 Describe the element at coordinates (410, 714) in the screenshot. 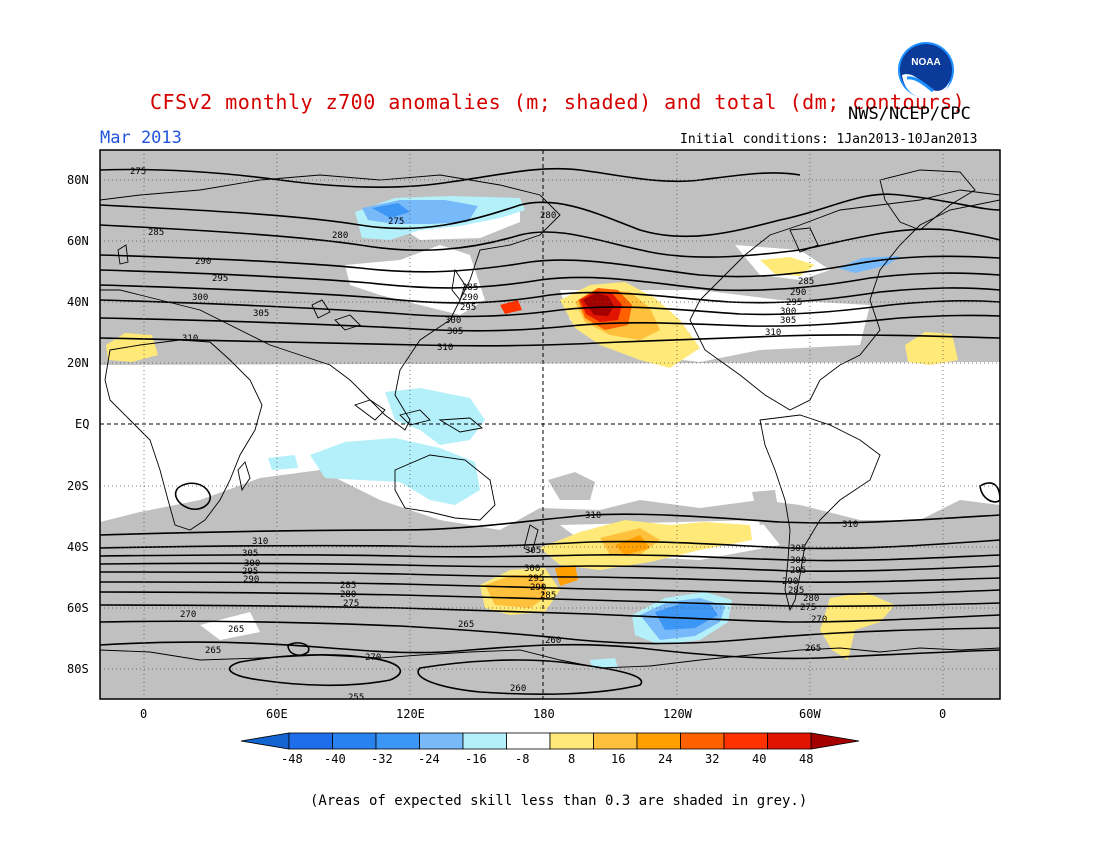

I see `lon-label: 120E` at that location.